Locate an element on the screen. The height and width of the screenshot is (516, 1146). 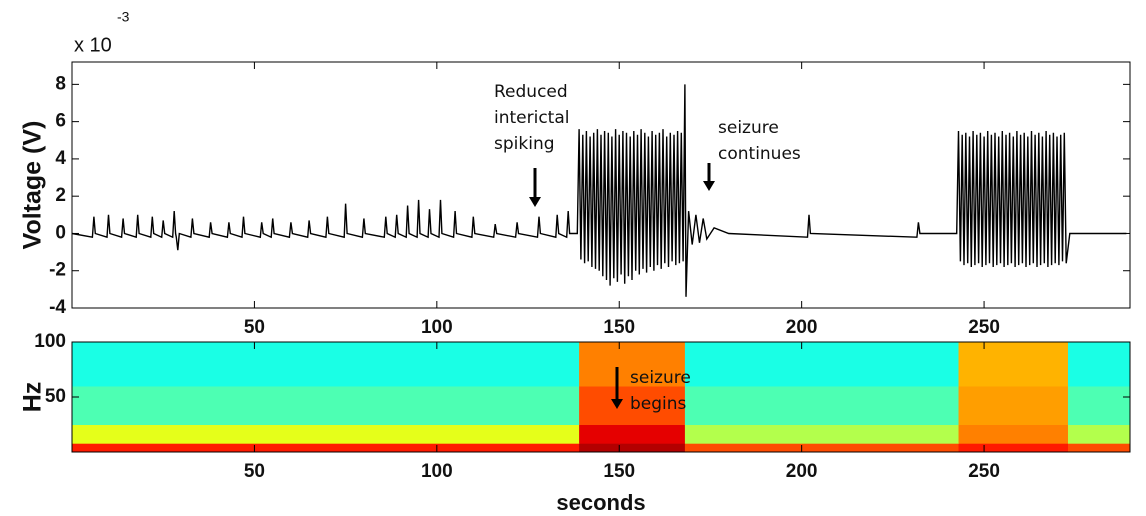
y-tick-label: 2 is located at coordinates (60, 195).